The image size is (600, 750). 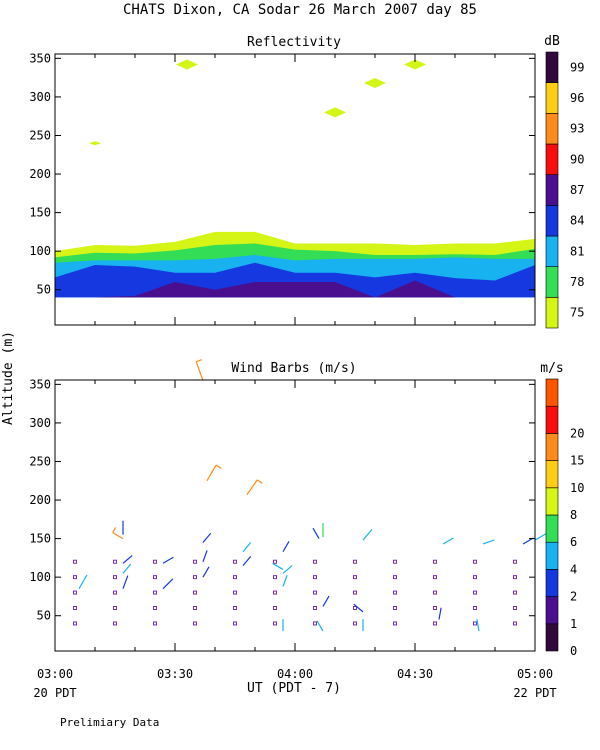 I want to click on y-tick-label: 300, so click(x=40, y=423).